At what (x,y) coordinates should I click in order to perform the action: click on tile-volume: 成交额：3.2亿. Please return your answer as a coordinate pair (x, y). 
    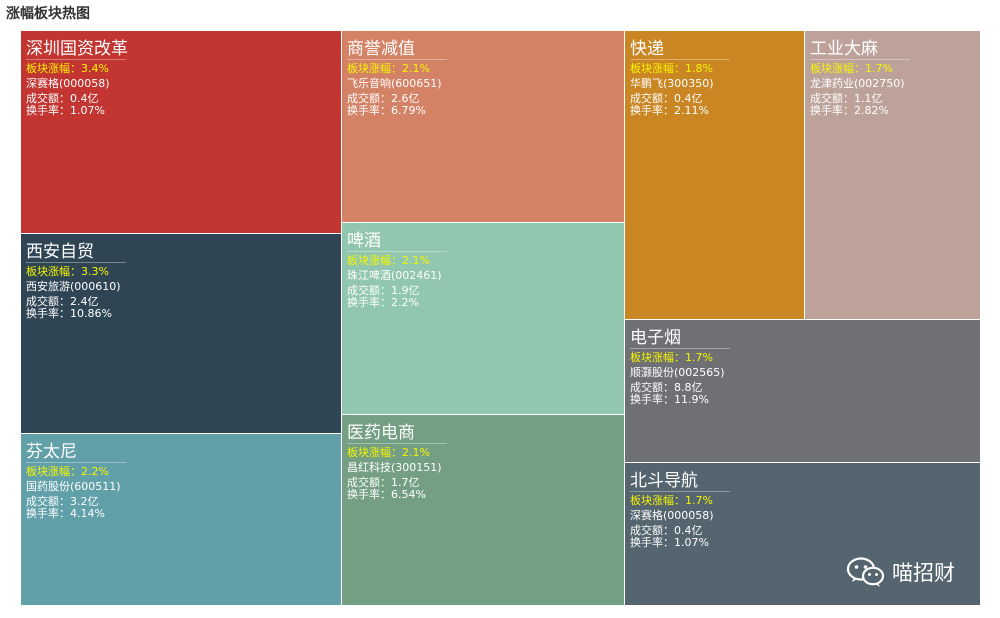
    Looking at the image, I should click on (62, 501).